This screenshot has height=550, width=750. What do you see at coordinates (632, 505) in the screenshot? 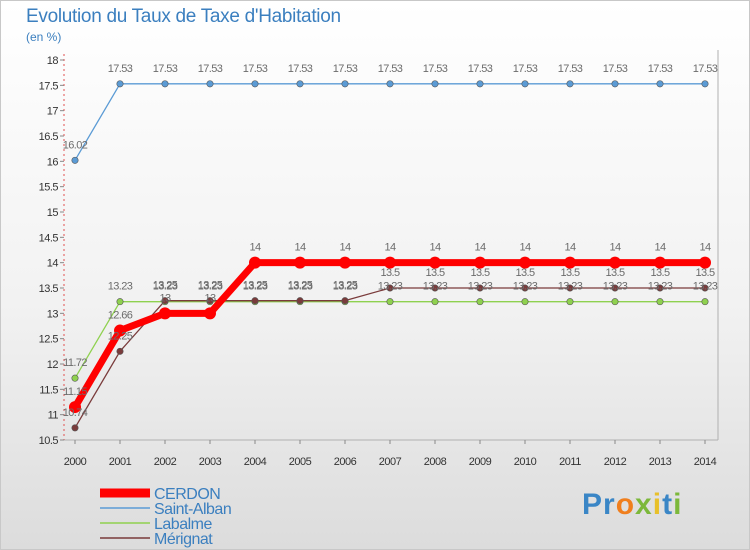
I see `proxiti-logo: Proxiti` at bounding box center [632, 505].